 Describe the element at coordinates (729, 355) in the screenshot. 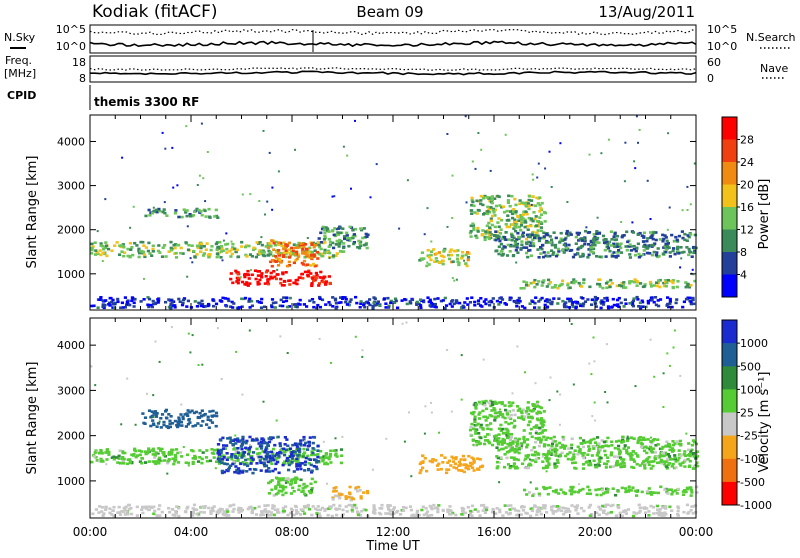

I see `velocity-colorbar-segment` at that location.